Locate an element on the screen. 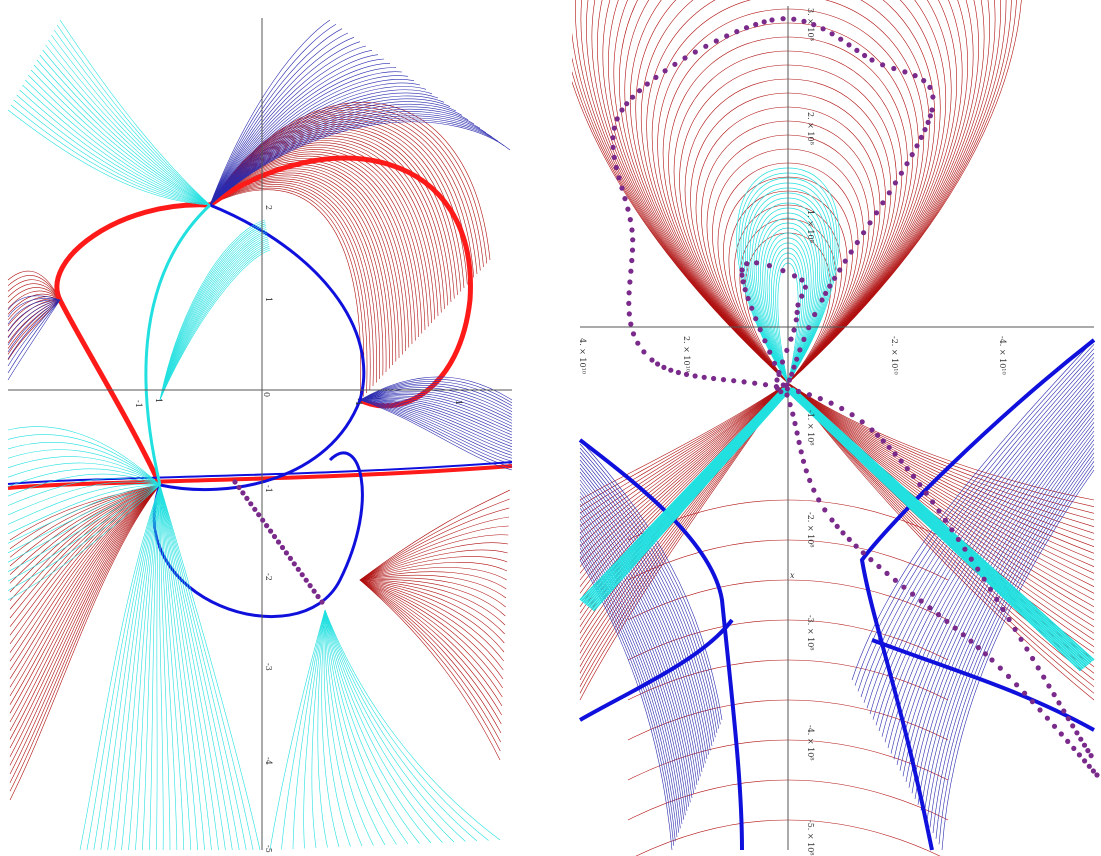 The width and height of the screenshot is (1101, 856). blue-boundary is located at coordinates (977, 594).